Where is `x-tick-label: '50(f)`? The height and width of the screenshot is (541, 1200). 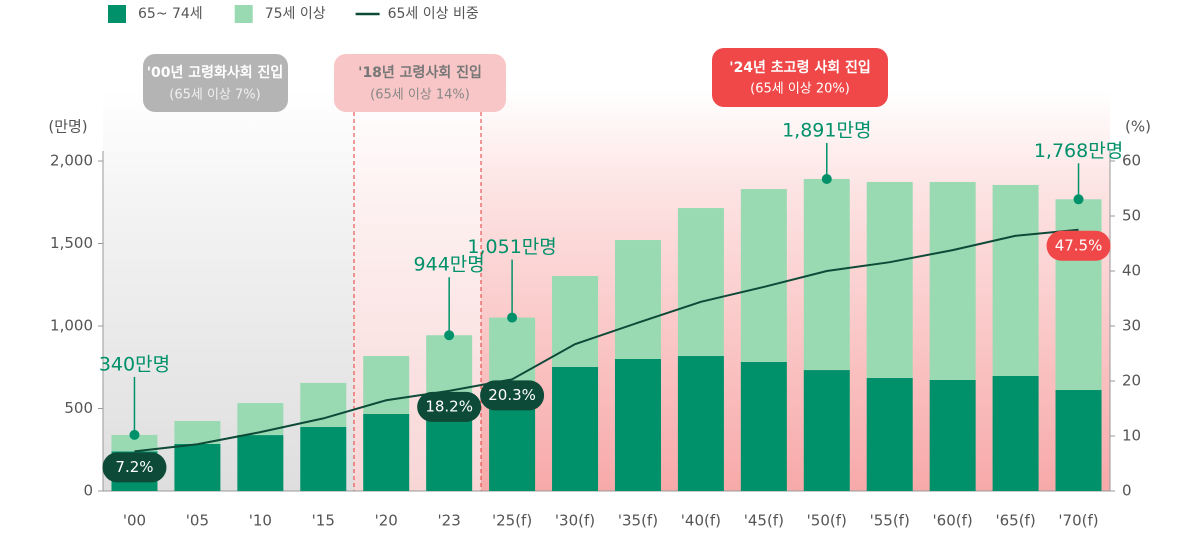
x-tick-label: '50(f) is located at coordinates (827, 521).